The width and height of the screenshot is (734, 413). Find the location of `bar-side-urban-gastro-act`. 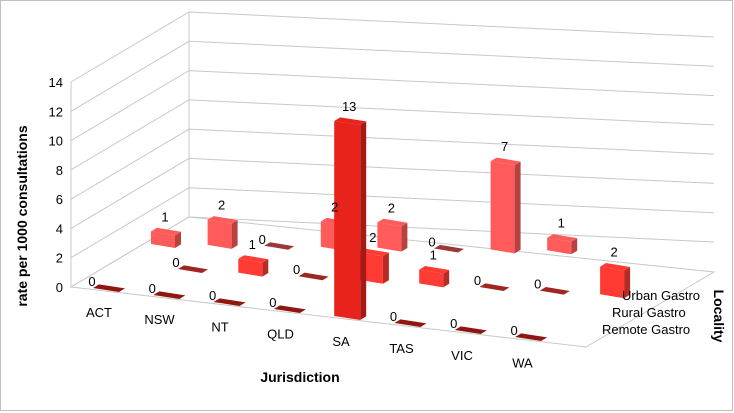

bar-side-urban-gastro-act is located at coordinates (178, 239).